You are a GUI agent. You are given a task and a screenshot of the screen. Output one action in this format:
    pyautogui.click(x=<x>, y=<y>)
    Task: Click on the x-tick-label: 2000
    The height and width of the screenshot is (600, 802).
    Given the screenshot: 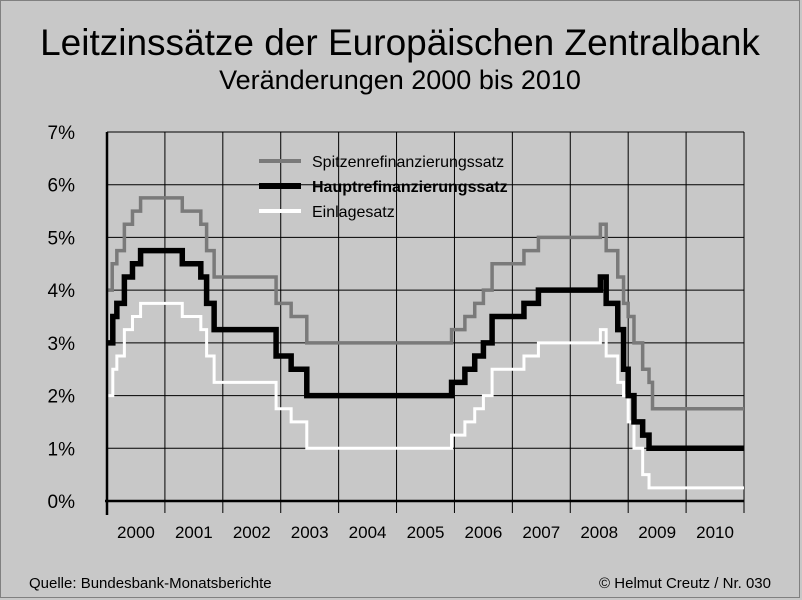 What is the action you would take?
    pyautogui.click(x=136, y=532)
    